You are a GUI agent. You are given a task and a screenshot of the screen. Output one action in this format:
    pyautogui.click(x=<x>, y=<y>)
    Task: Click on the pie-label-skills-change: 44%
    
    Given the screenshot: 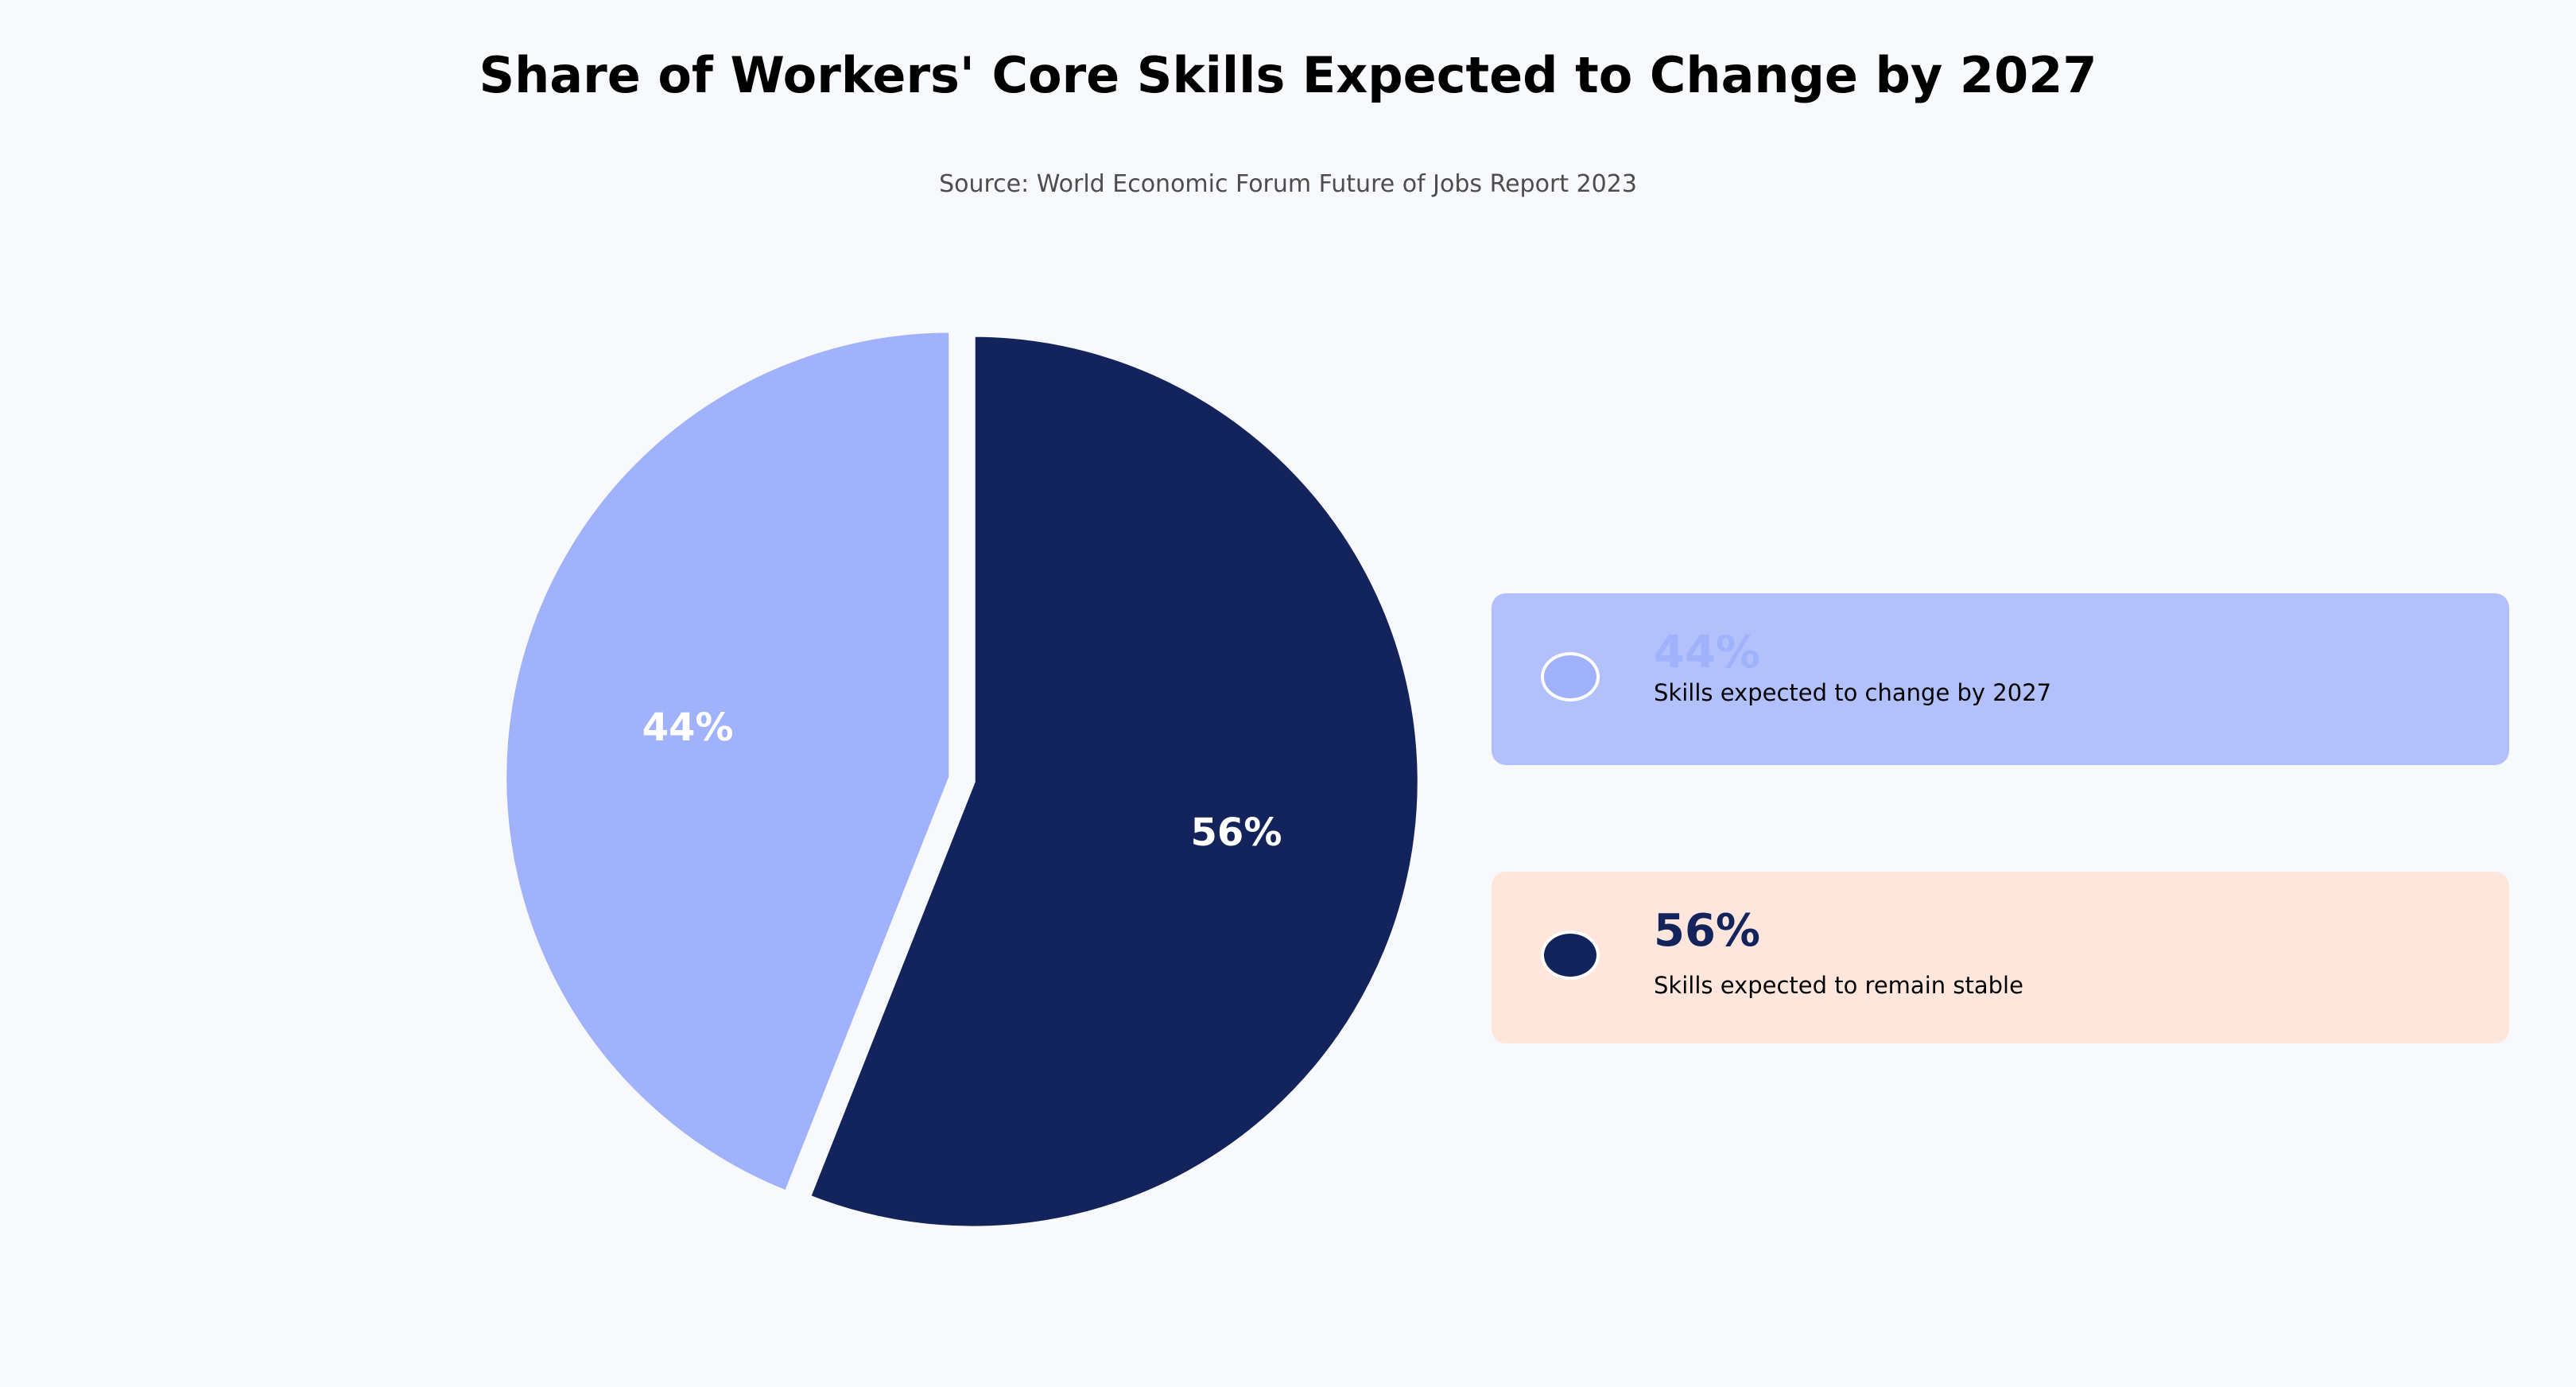 What is the action you would take?
    pyautogui.click(x=688, y=727)
    